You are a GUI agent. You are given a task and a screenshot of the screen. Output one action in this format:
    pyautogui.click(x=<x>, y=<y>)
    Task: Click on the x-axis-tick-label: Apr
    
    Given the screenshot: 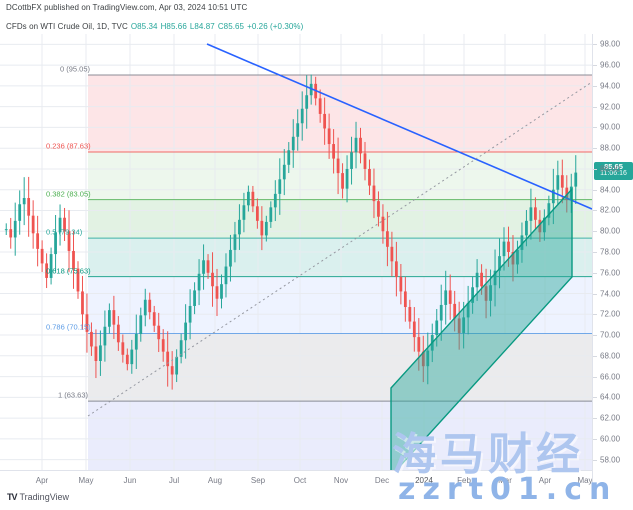 What is the action you would take?
    pyautogui.click(x=545, y=480)
    